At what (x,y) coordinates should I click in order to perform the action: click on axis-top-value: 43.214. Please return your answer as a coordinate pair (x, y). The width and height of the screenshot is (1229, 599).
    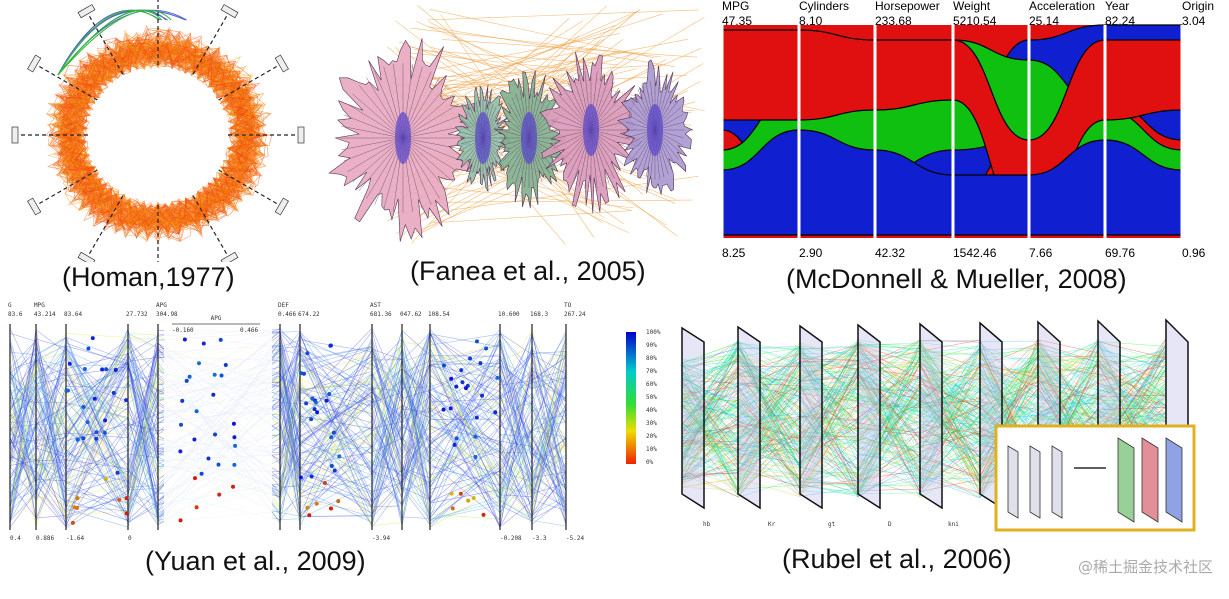
    Looking at the image, I should click on (45, 314).